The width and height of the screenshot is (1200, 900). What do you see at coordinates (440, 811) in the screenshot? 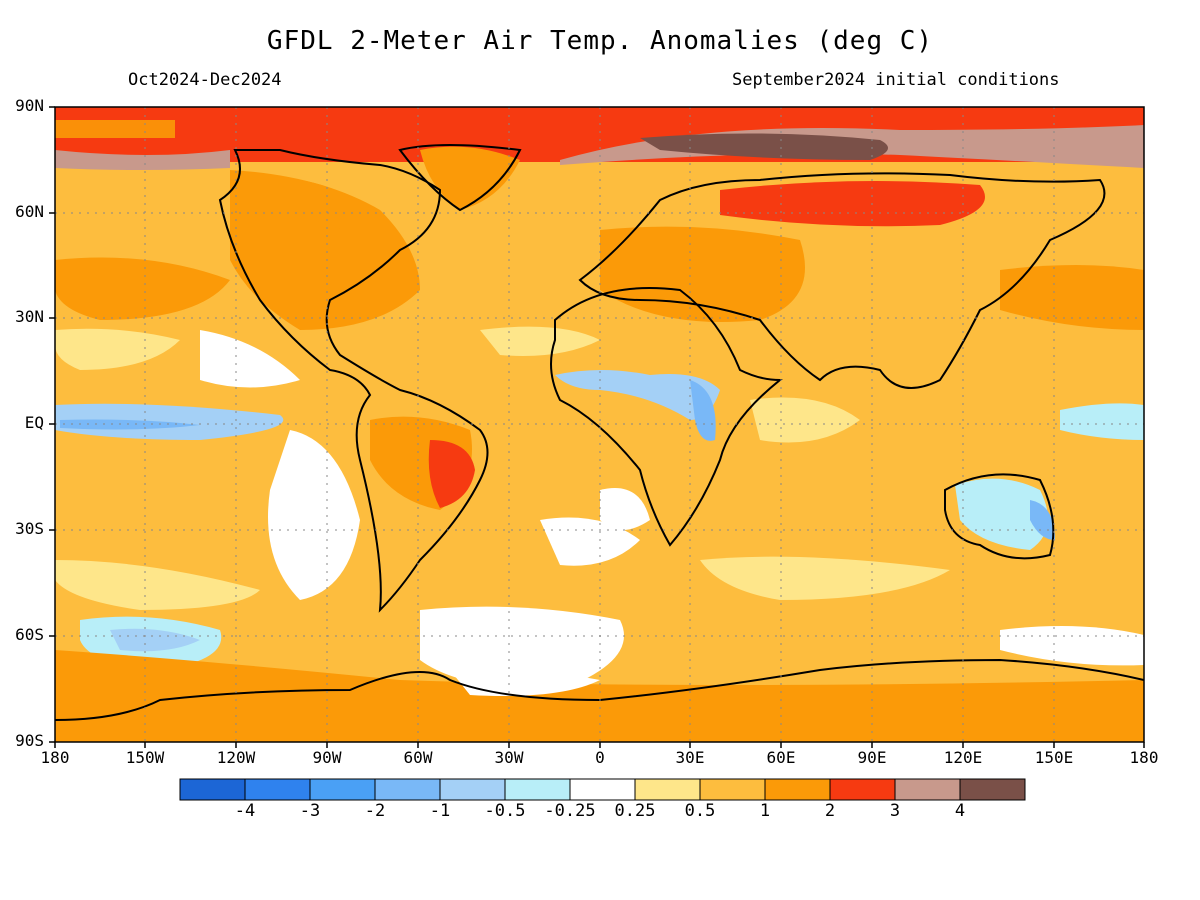
I see `colorbar-label: -1` at bounding box center [440, 811].